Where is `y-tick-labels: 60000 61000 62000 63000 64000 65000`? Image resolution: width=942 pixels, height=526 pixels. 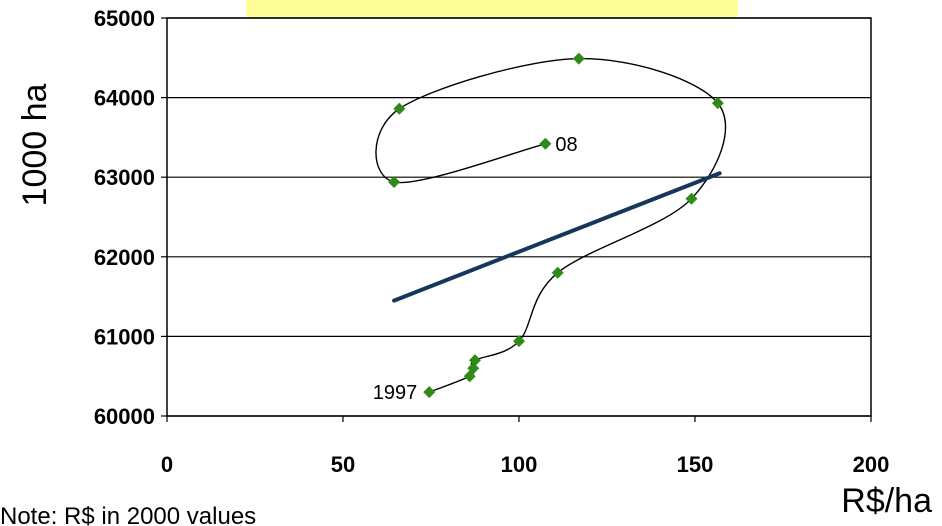 y-tick-labels: 60000 61000 62000 63000 64000 65000 is located at coordinates (130, 217).